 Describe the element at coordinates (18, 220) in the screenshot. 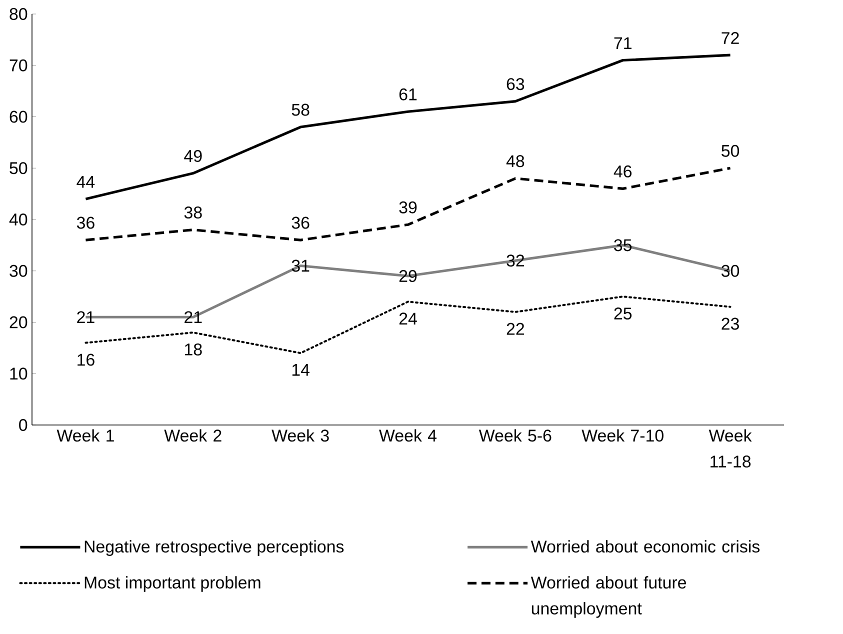

I see `y-tick-label: 40` at that location.